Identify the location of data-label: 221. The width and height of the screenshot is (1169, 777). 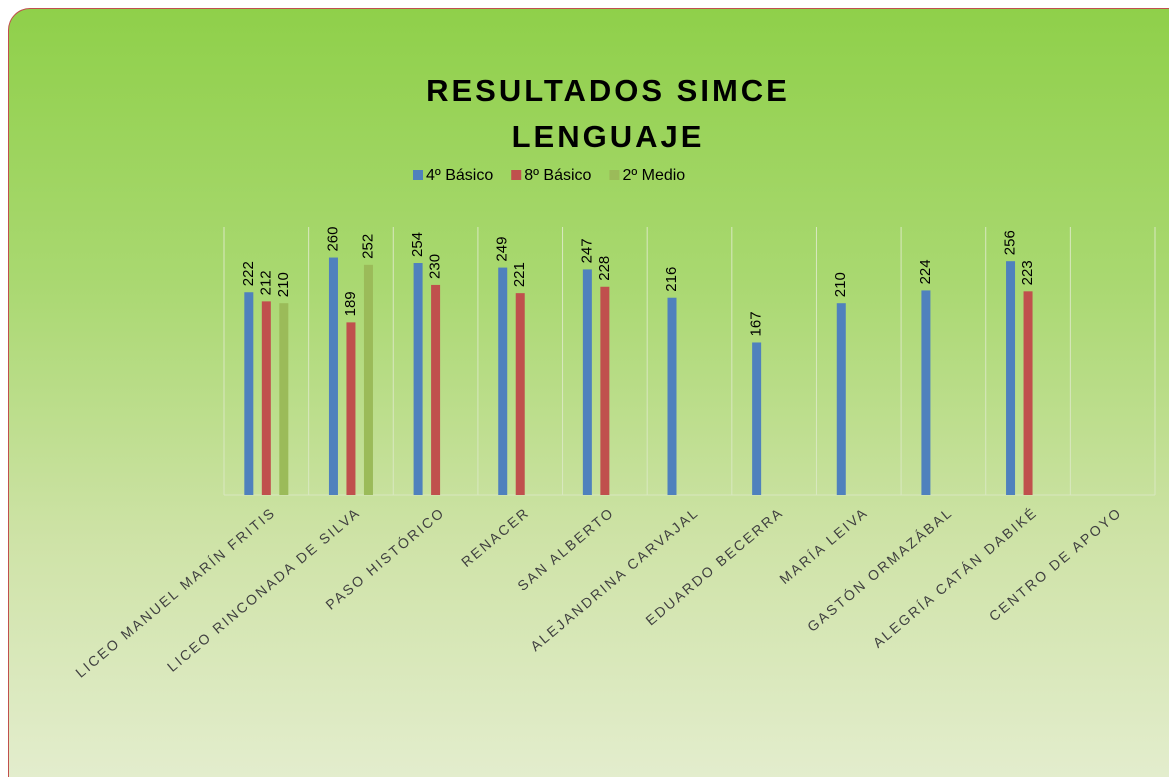
(519, 274).